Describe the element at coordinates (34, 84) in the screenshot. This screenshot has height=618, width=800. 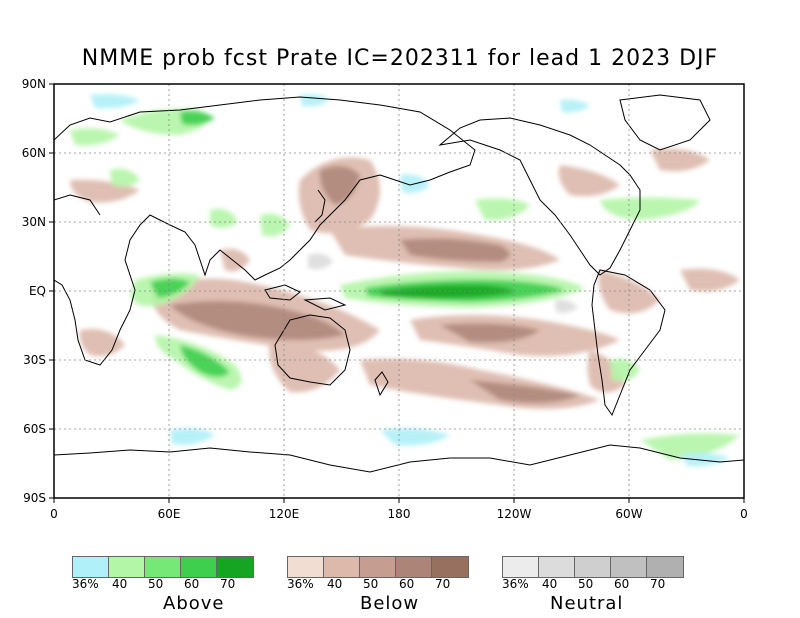
I see `lat-tick-label: 90N` at that location.